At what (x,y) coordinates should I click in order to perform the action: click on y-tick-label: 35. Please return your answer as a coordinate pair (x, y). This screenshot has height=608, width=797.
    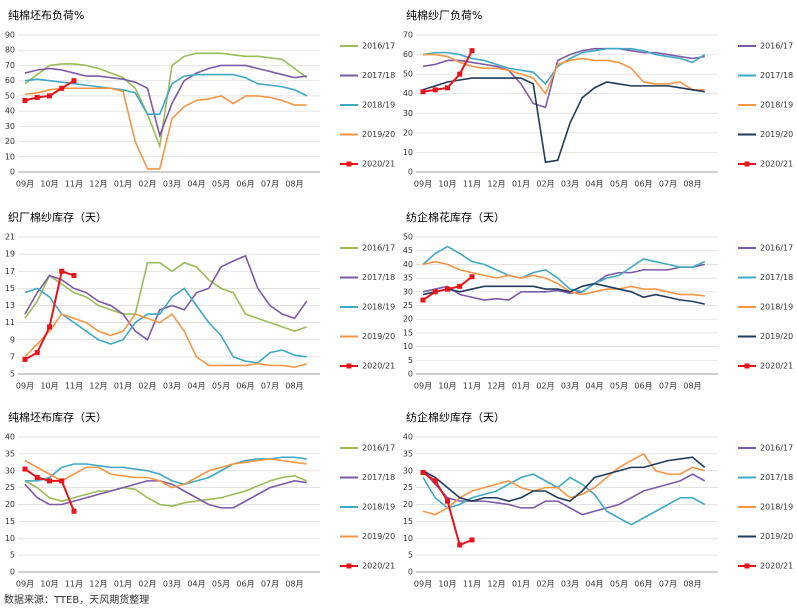
    Looking at the image, I should click on (408, 278).